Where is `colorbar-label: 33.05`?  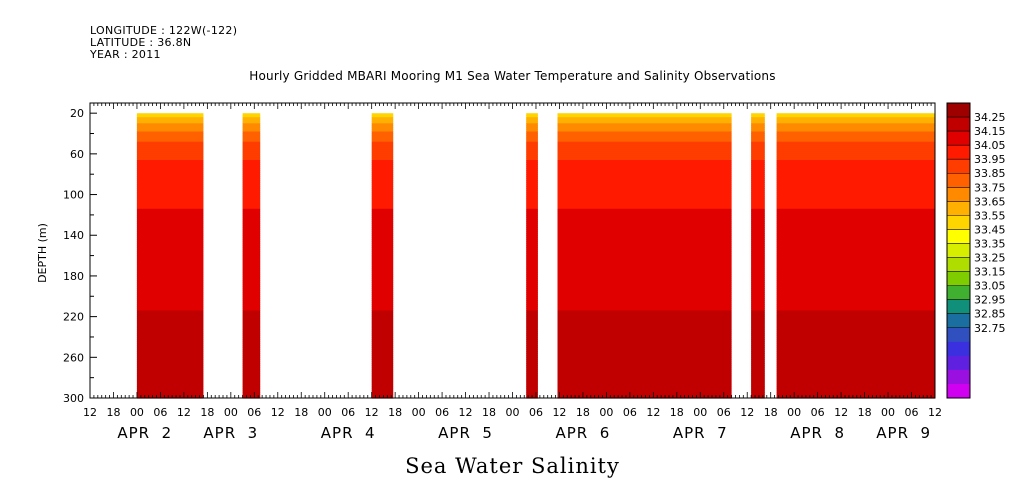
colorbar-label: 33.05 is located at coordinates (990, 286).